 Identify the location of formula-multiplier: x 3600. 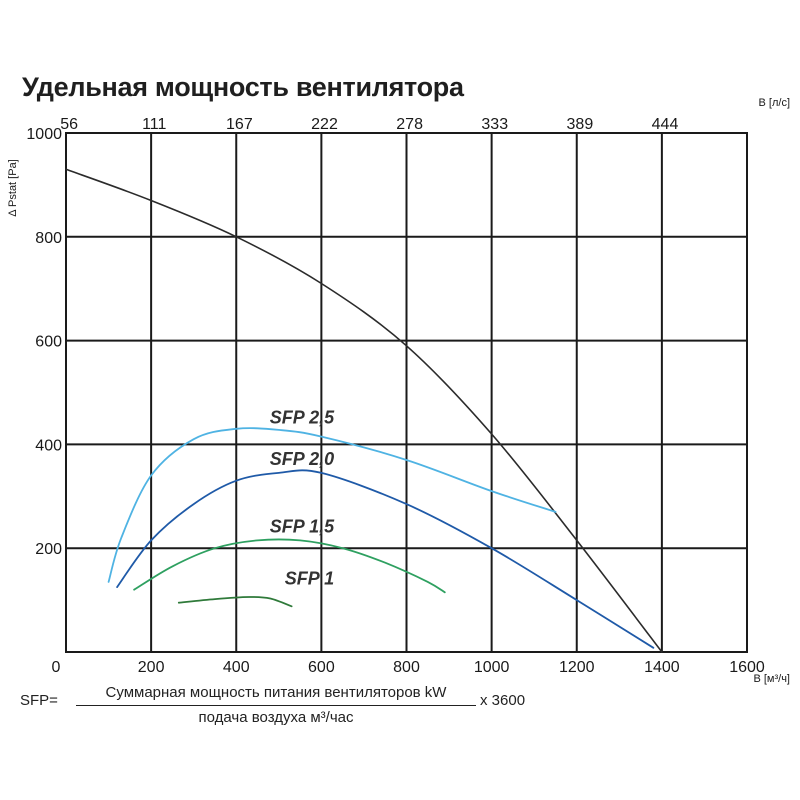
(503, 700).